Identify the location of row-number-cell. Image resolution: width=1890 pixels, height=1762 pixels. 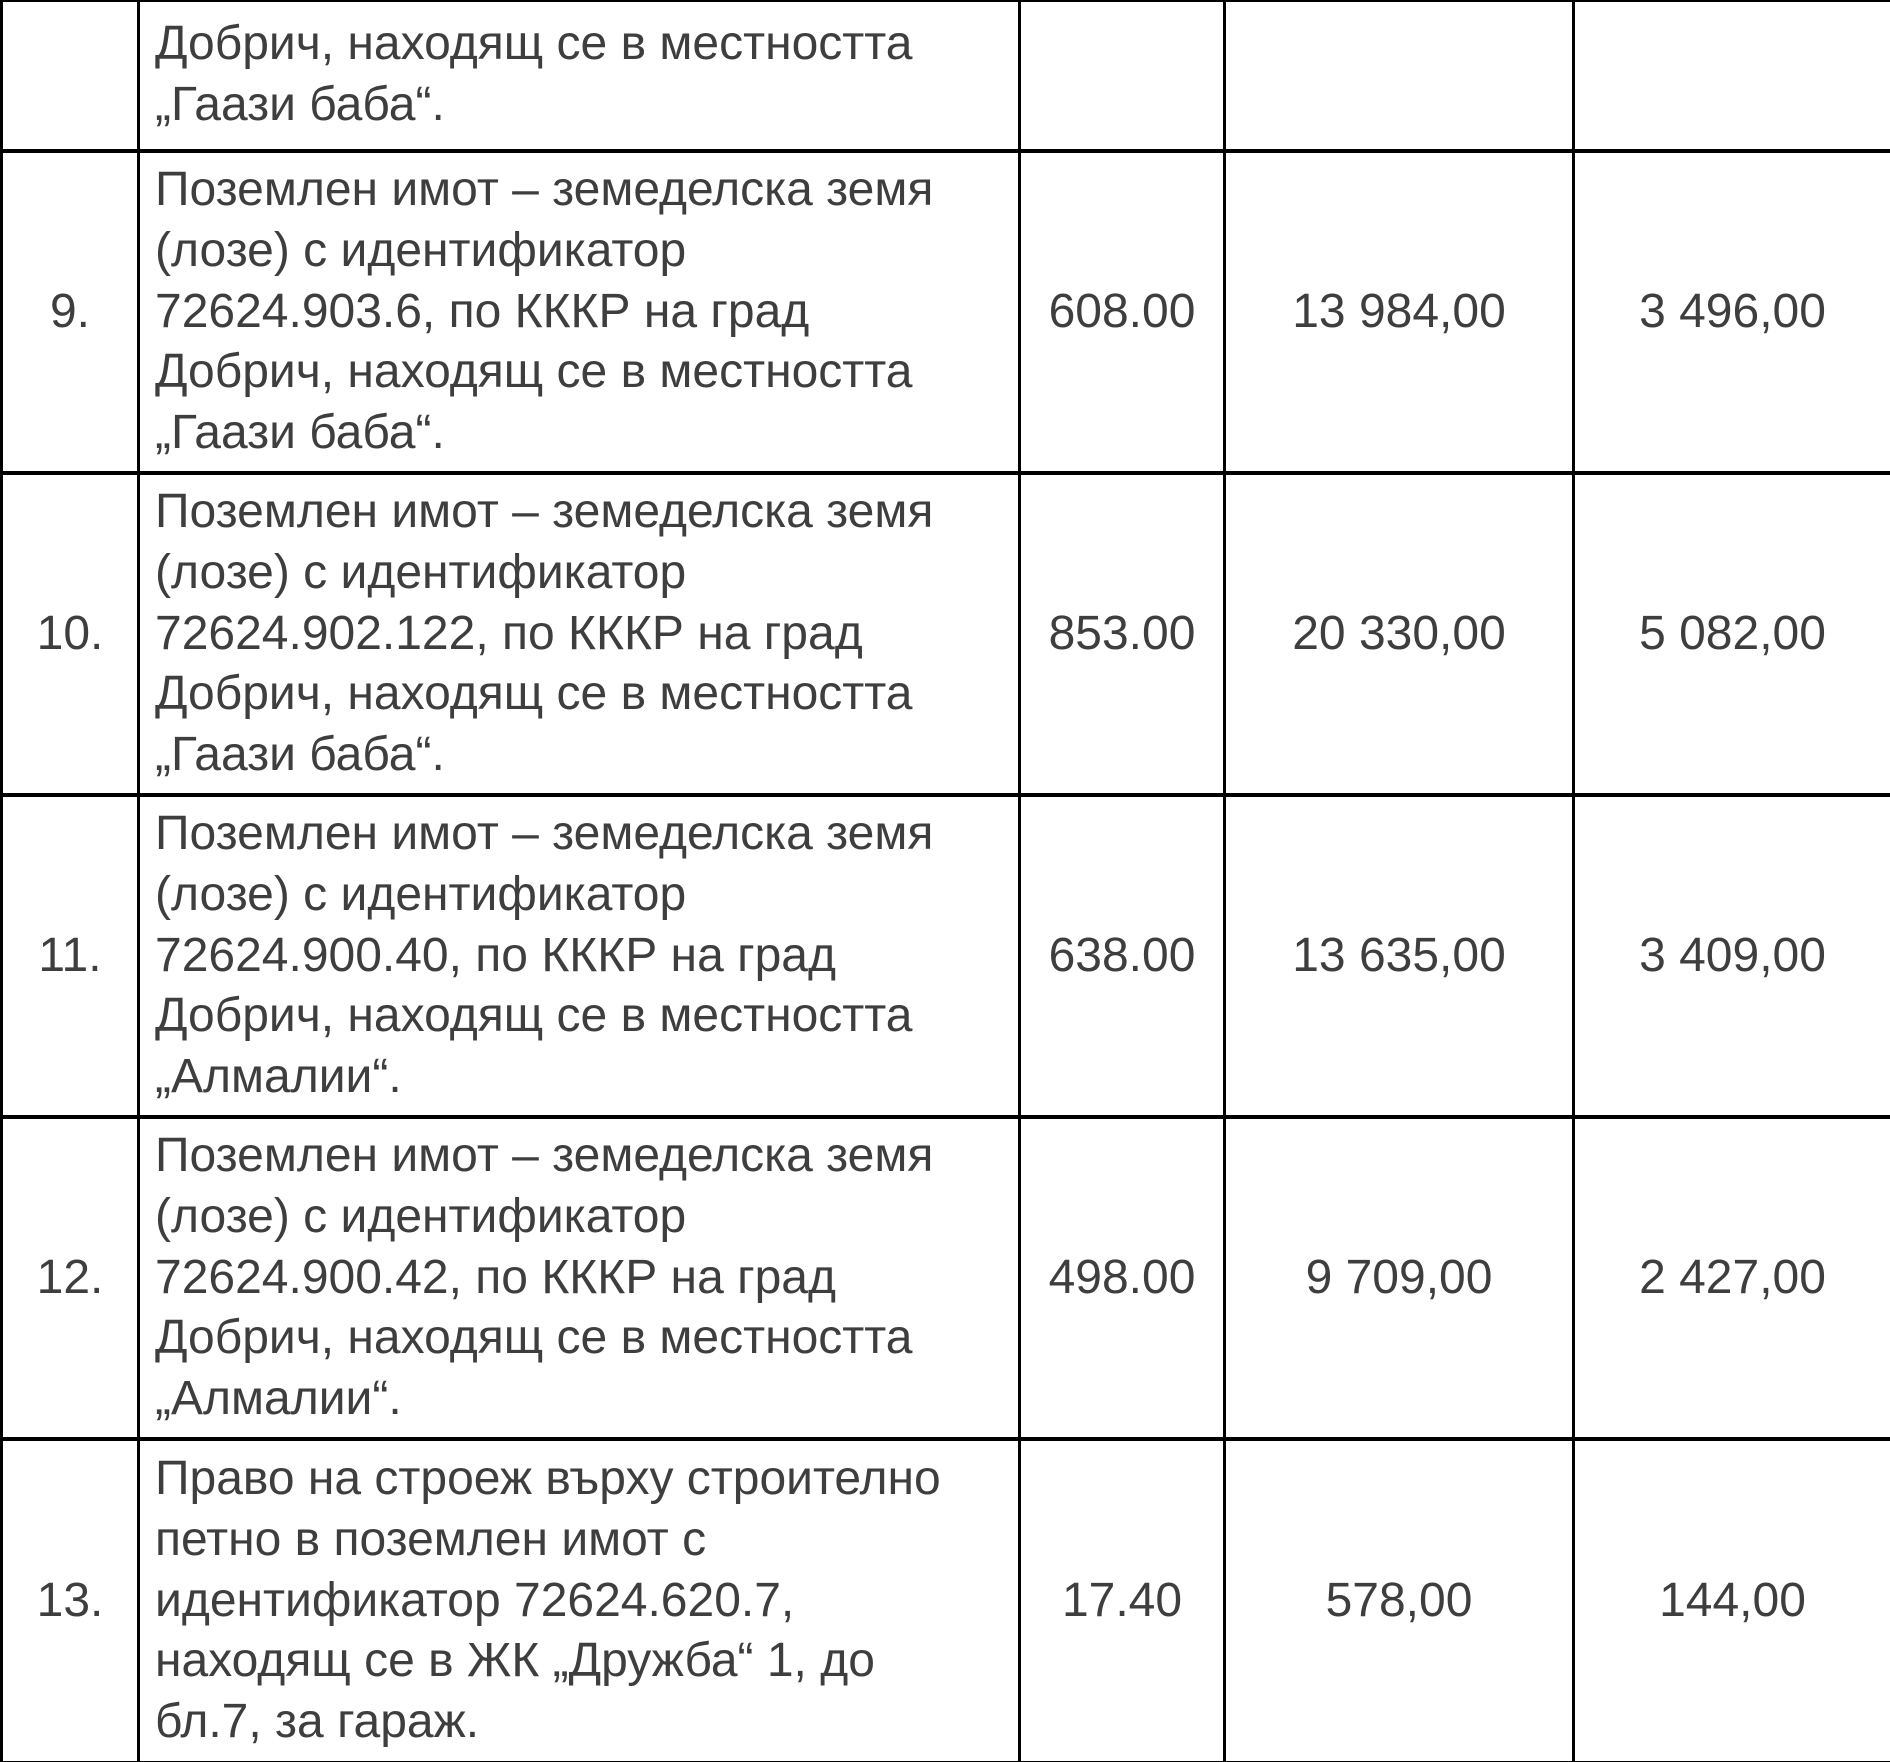
(70, 76).